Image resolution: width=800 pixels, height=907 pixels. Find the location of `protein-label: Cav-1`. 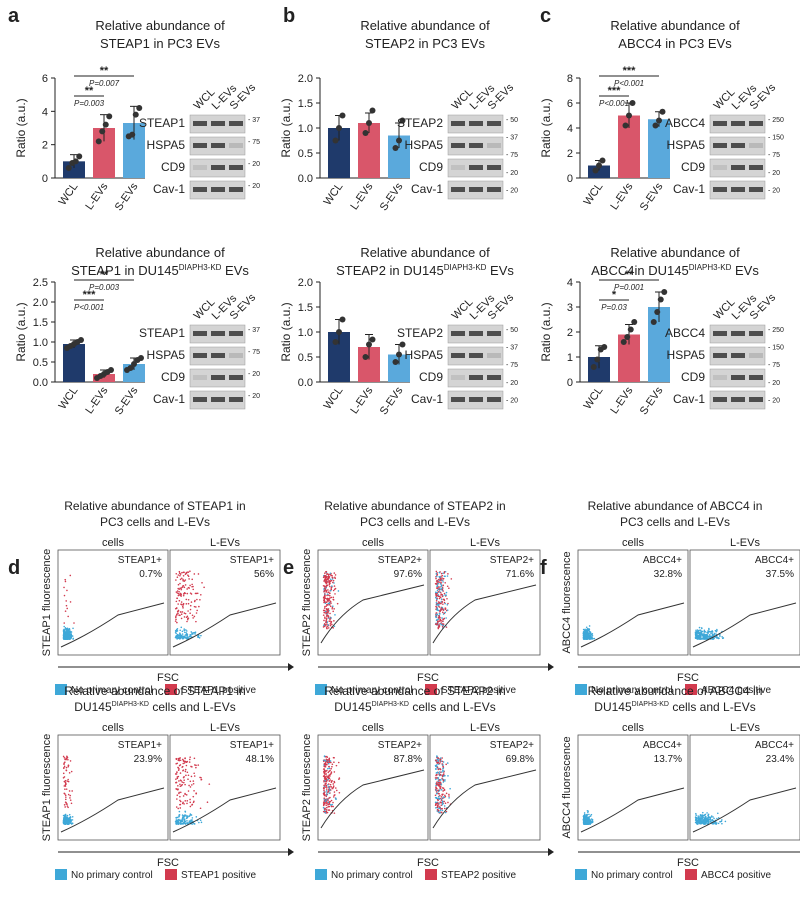

protein-label: Cav-1 is located at coordinates (169, 189).